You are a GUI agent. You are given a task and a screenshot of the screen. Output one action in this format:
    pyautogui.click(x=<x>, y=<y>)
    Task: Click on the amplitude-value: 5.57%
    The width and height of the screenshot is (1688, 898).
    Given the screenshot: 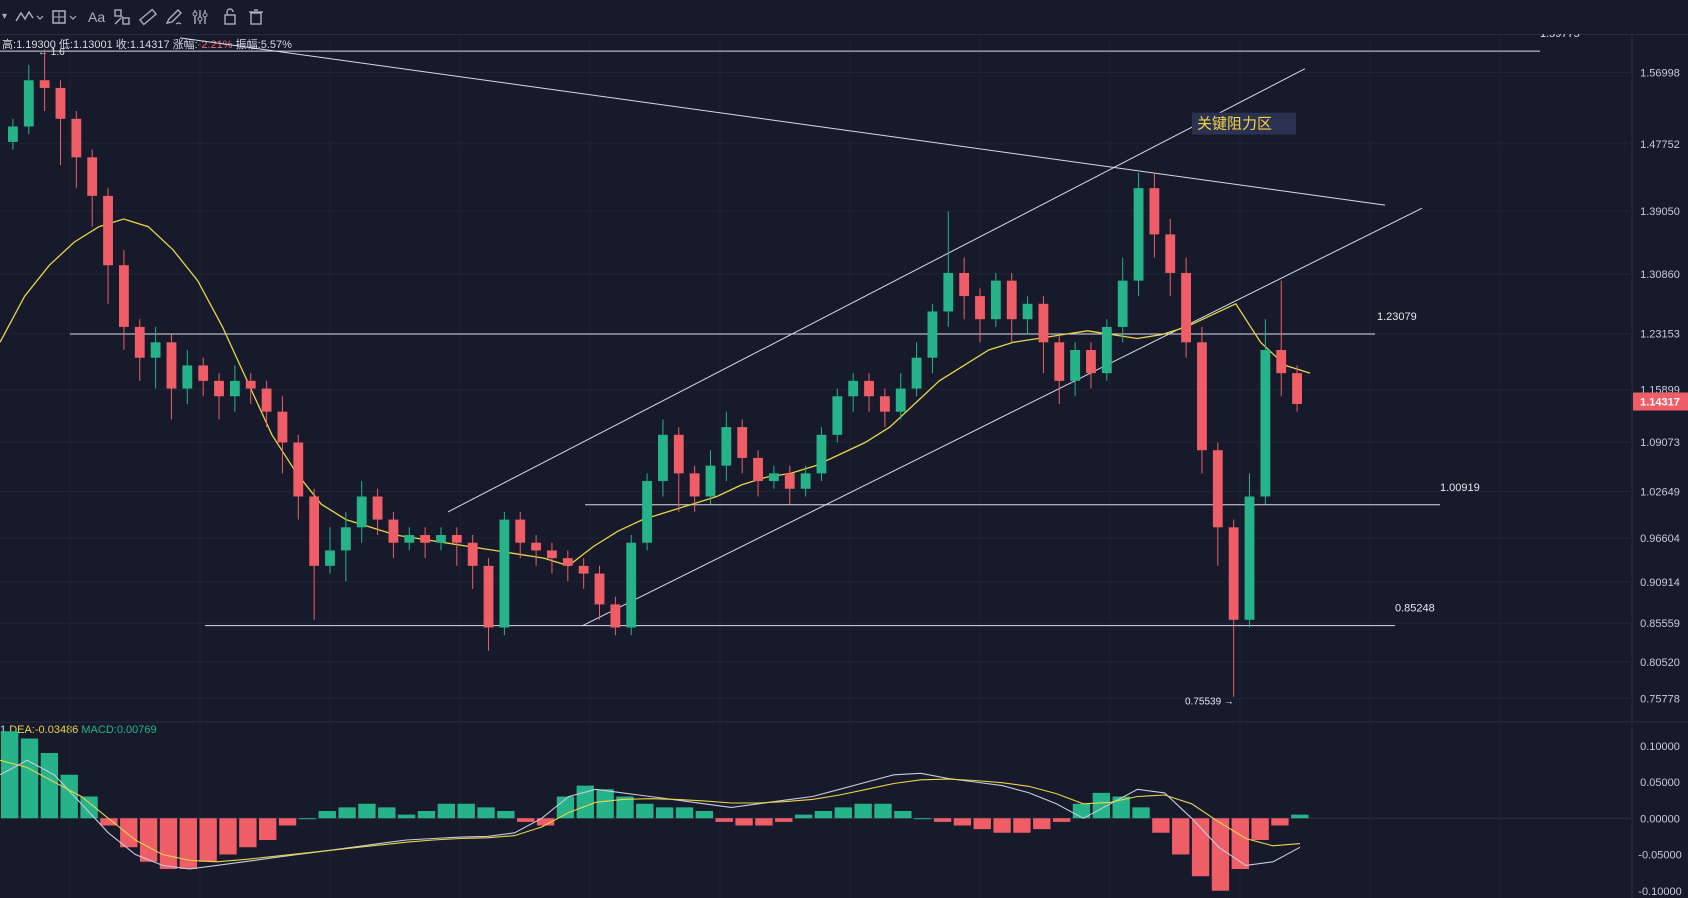 What is the action you would take?
    pyautogui.click(x=276, y=45)
    